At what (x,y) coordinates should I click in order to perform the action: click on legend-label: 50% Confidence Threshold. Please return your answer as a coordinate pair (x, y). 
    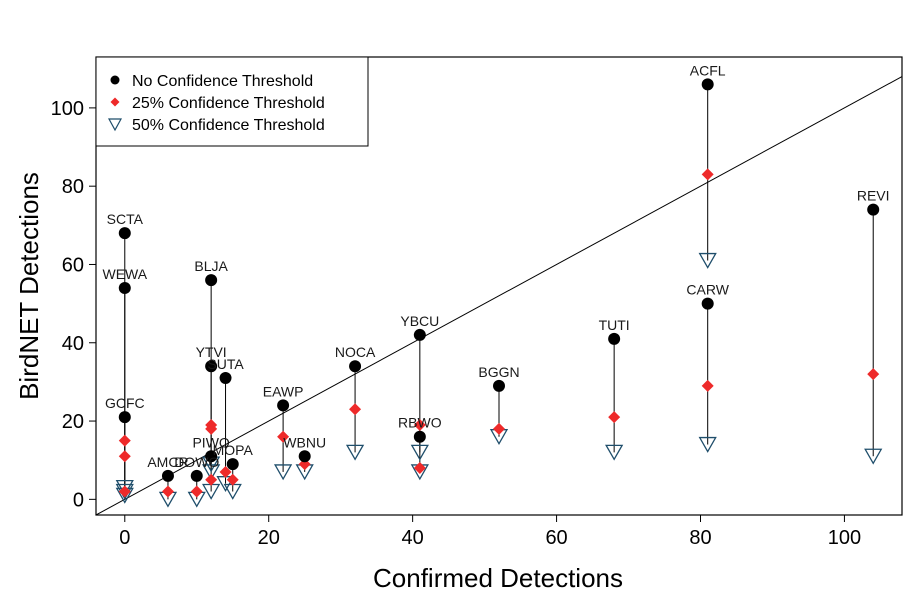
    Looking at the image, I should click on (228, 125).